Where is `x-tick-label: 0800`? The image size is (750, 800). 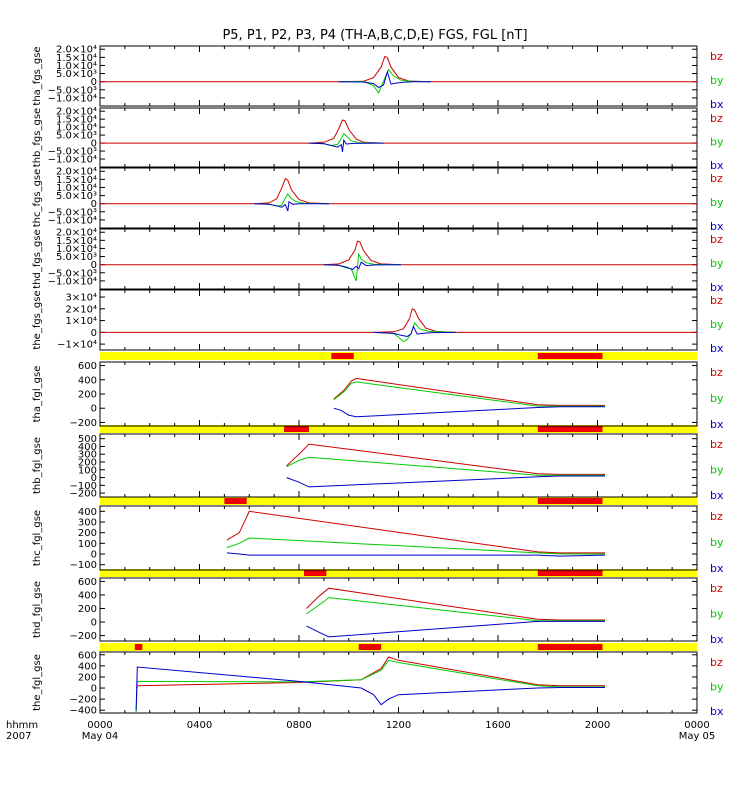 x-tick-label: 0800 is located at coordinates (298, 725).